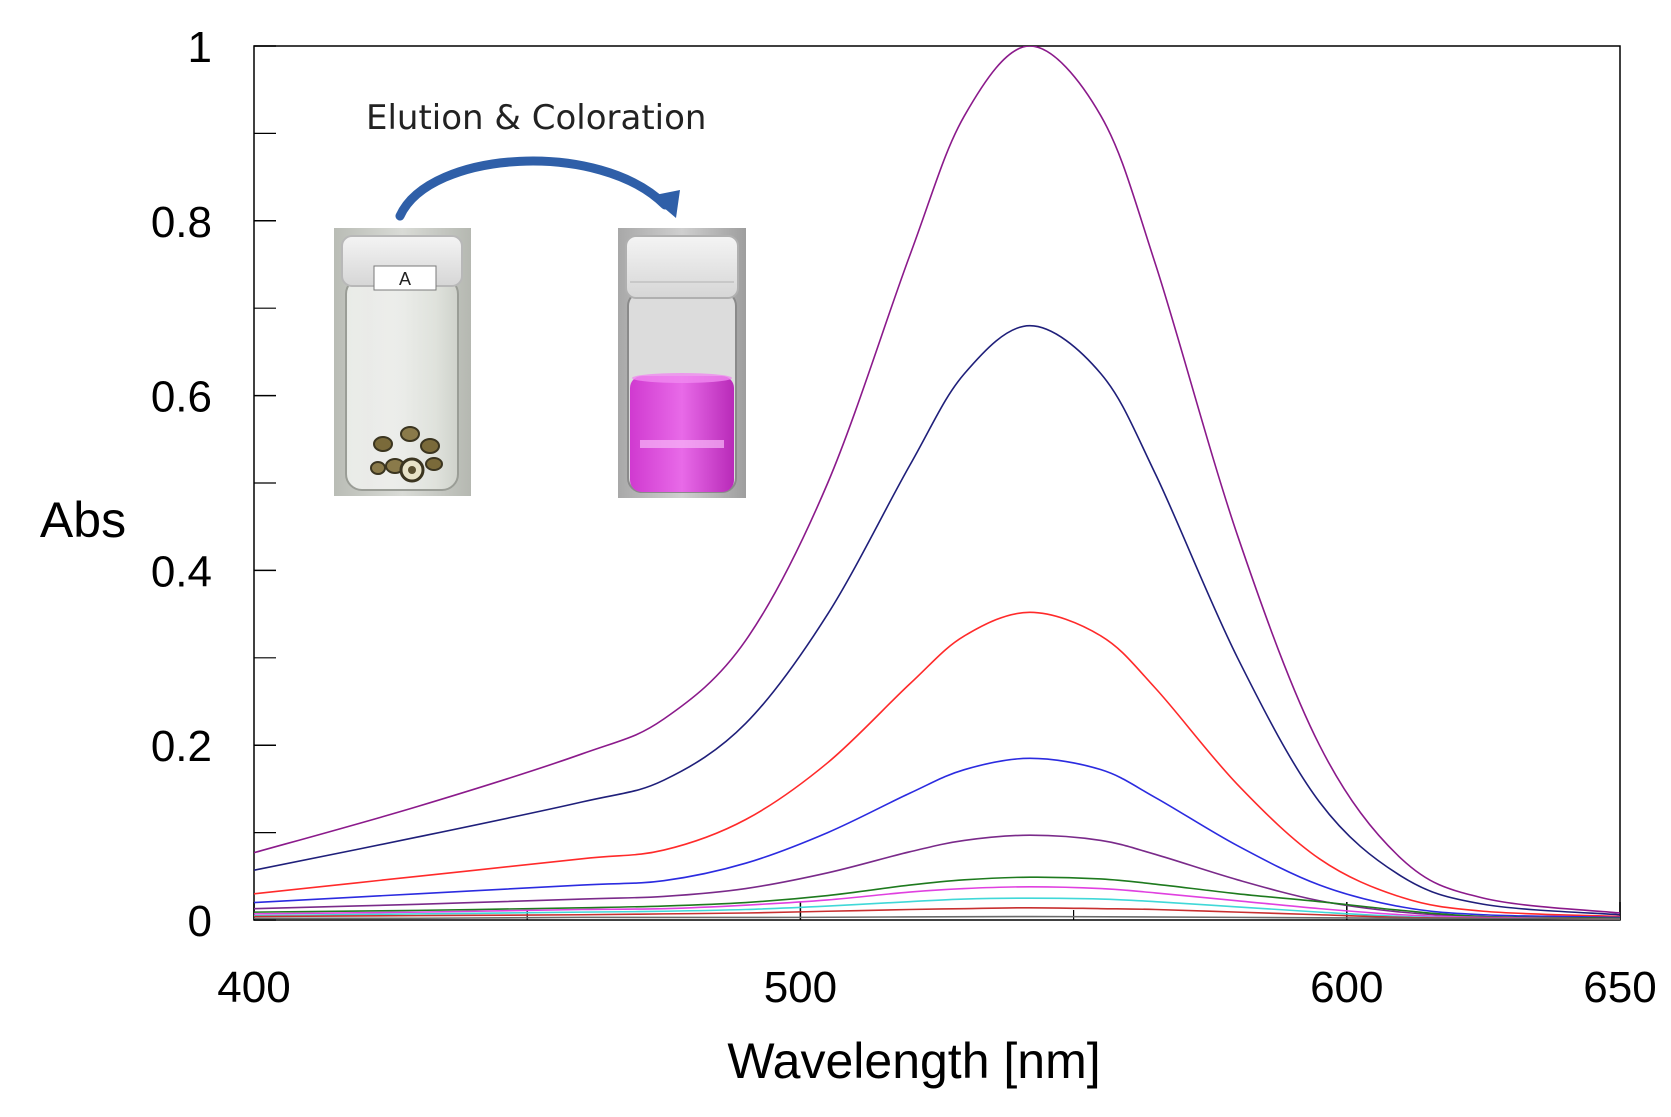  What do you see at coordinates (181, 222) in the screenshot?
I see `y-tick-label: 0.8` at bounding box center [181, 222].